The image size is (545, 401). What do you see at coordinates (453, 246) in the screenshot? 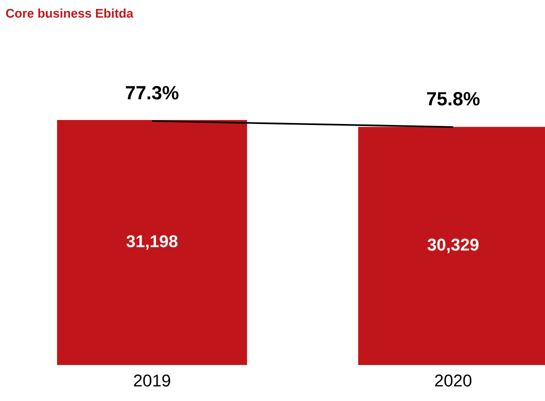
I see `data-label: 30,329` at bounding box center [453, 246].